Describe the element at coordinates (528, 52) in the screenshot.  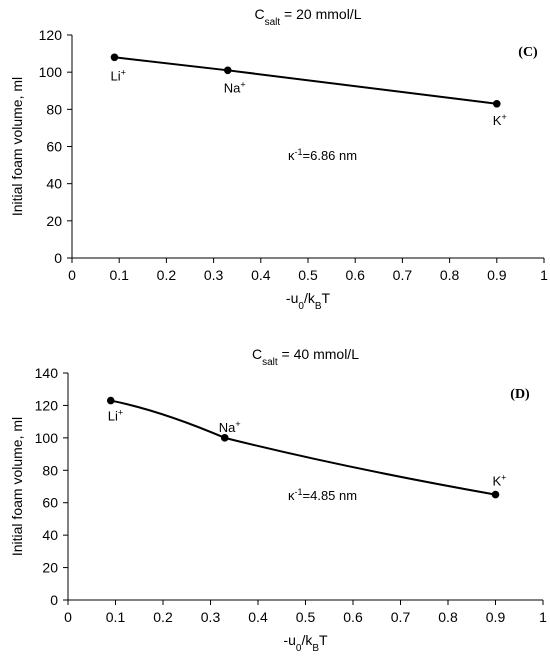
I see `panel-label: (C)` at that location.